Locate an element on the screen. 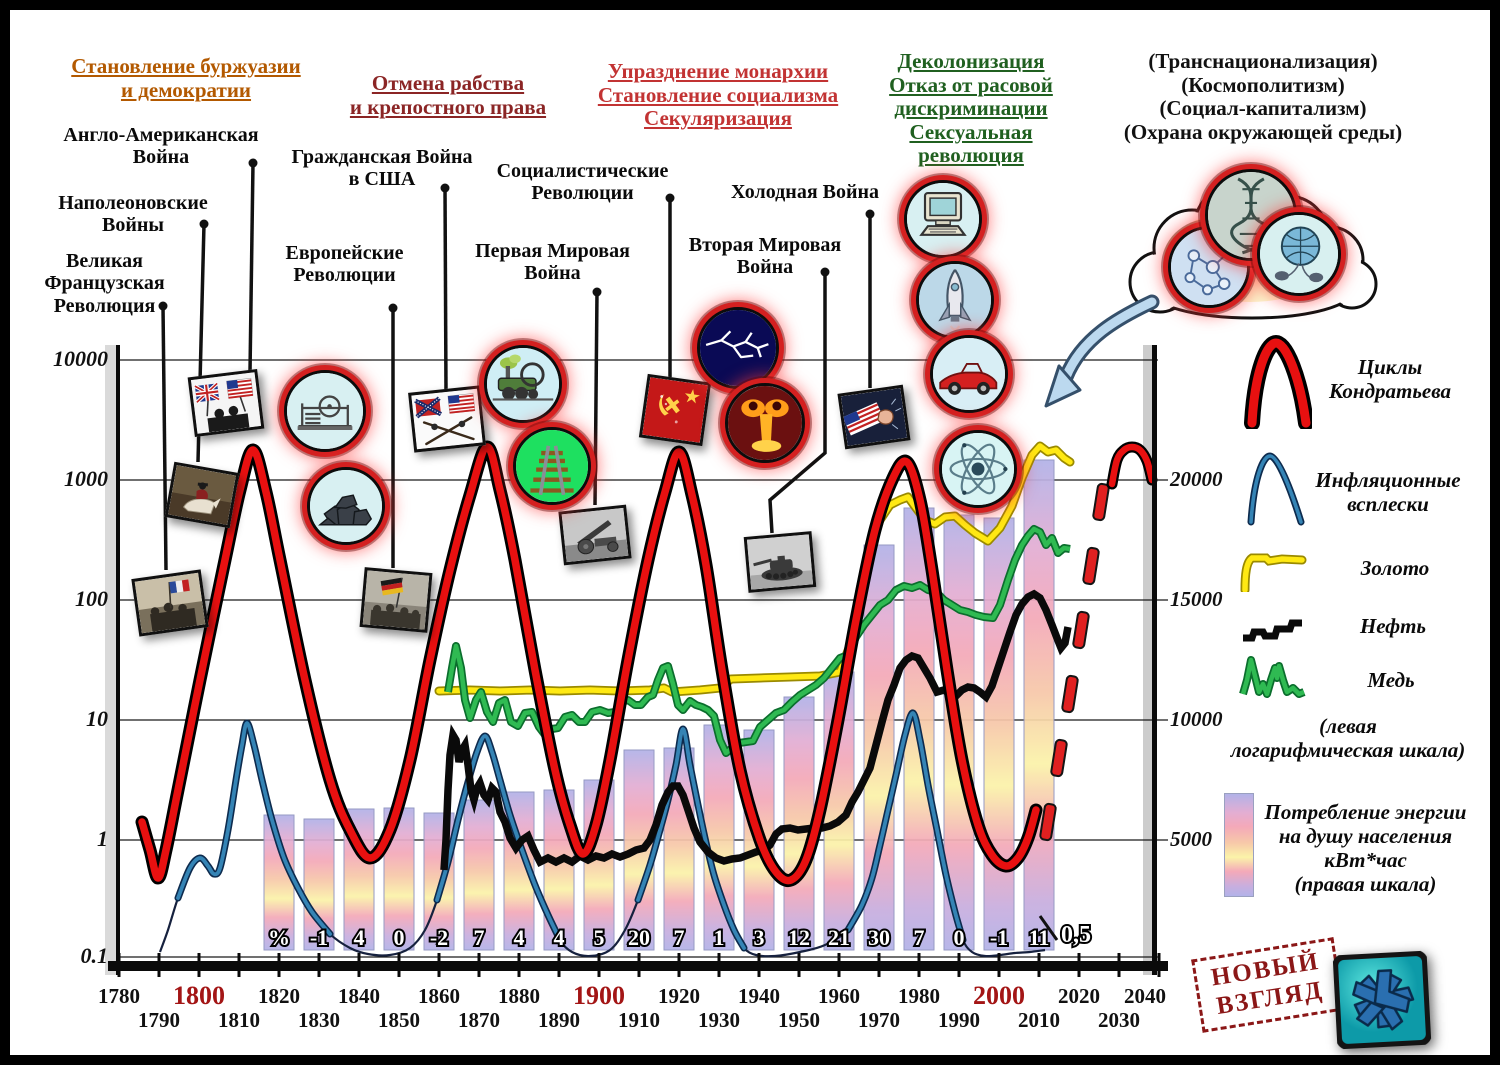  gold-line-legend-icon is located at coordinates (1273, 572).